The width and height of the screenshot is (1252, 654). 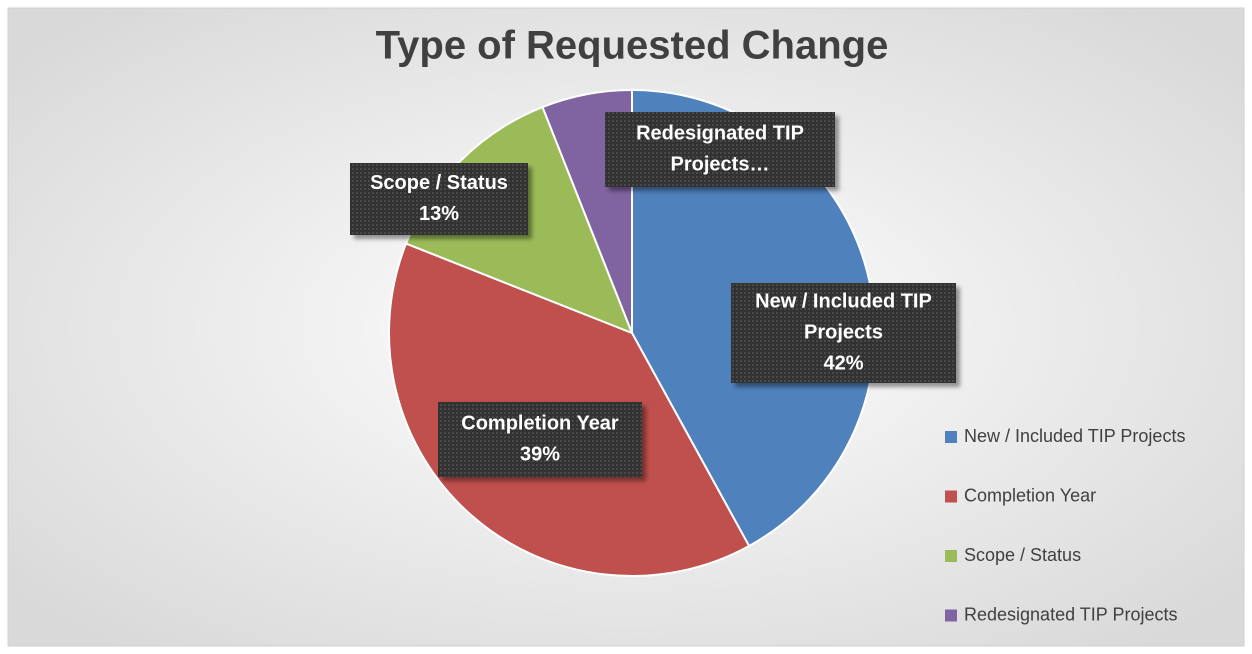 I want to click on legend-label: Redesignated TIP Projects, so click(x=1070, y=614).